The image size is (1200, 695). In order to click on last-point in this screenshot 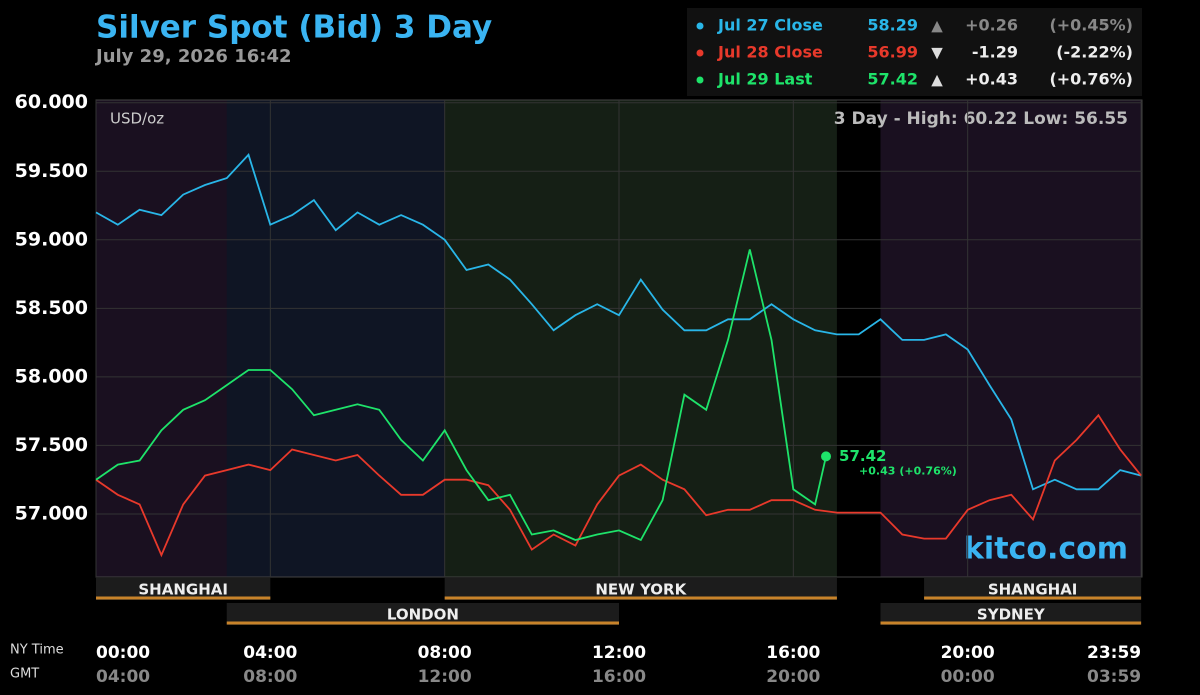, I will do `click(826, 456)`.